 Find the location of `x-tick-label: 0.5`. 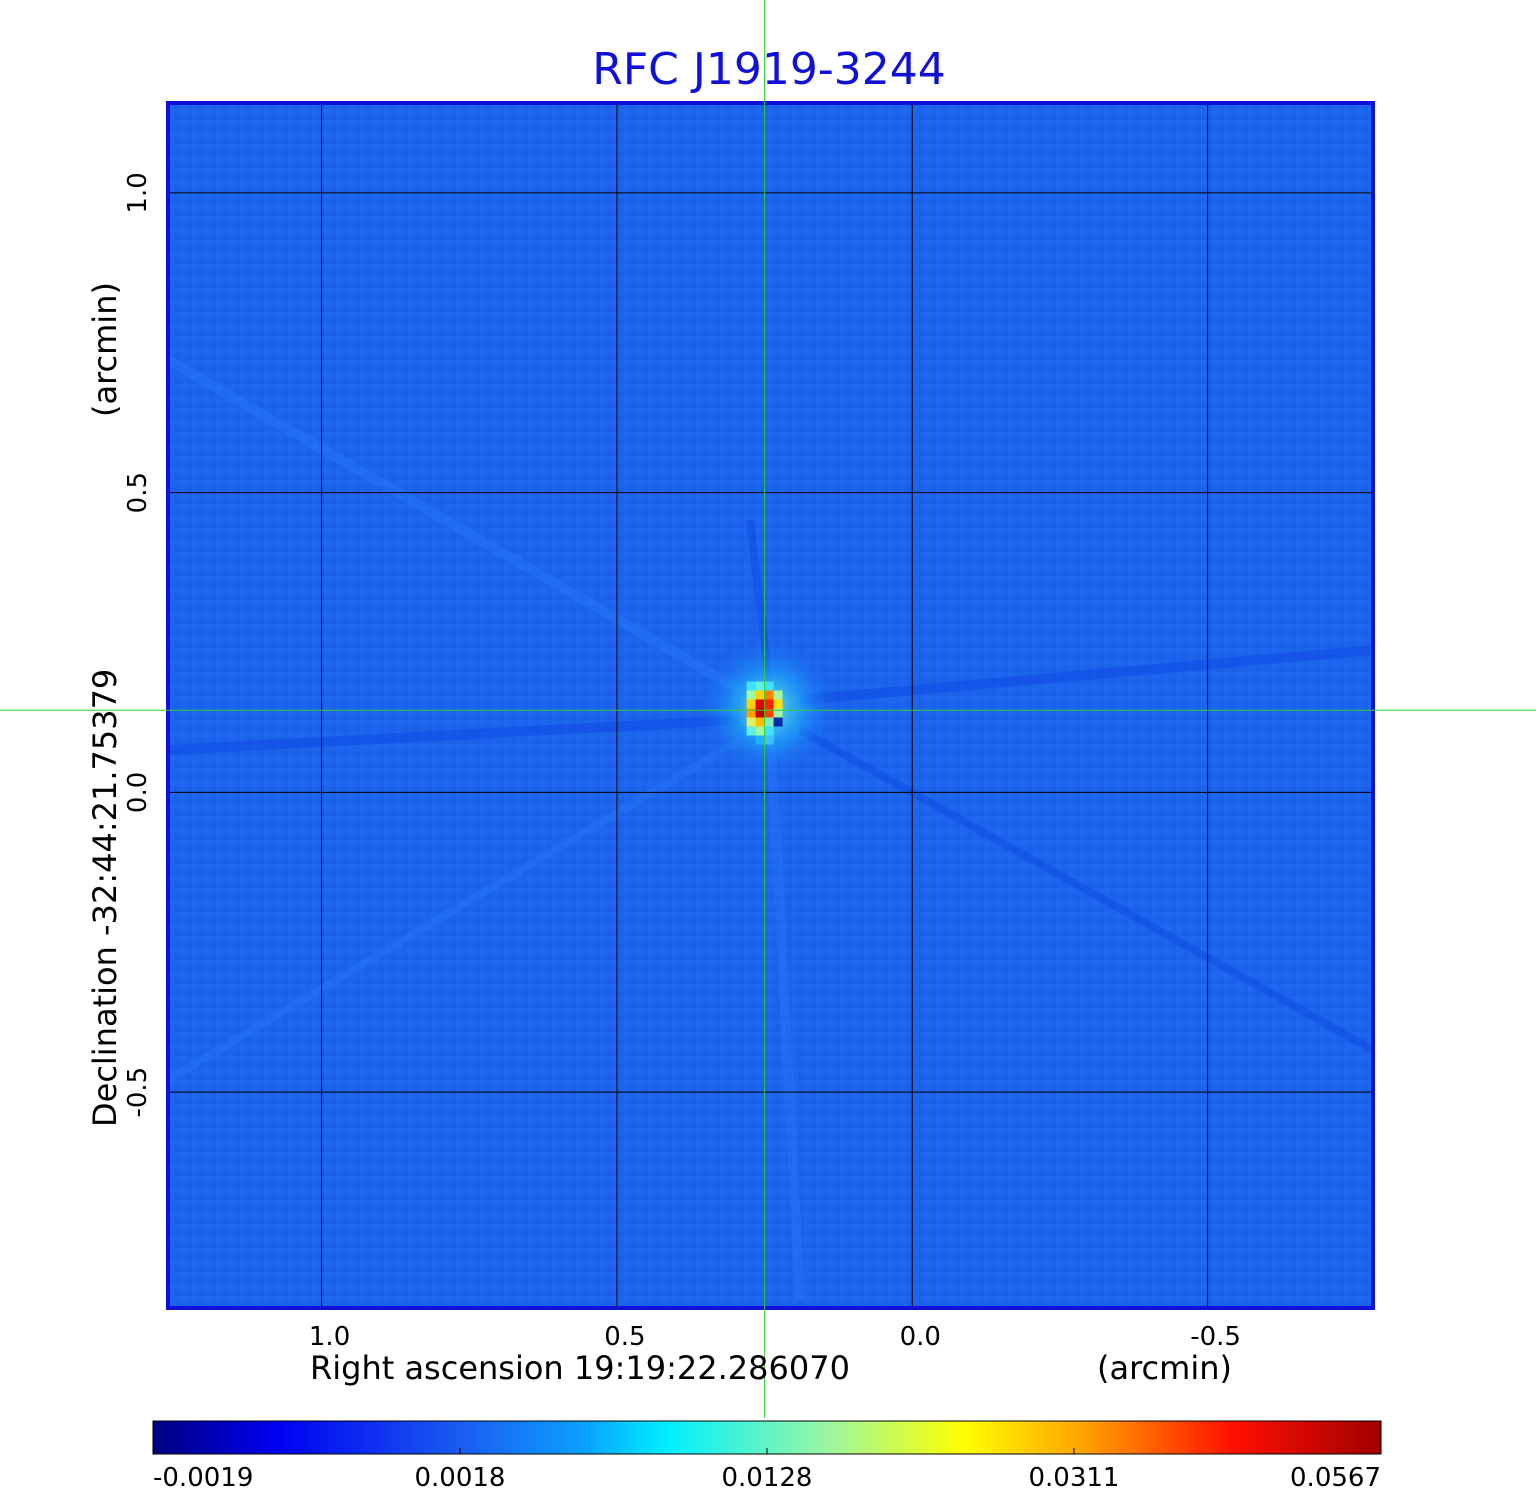

x-tick-label: 0.5 is located at coordinates (624, 1337).